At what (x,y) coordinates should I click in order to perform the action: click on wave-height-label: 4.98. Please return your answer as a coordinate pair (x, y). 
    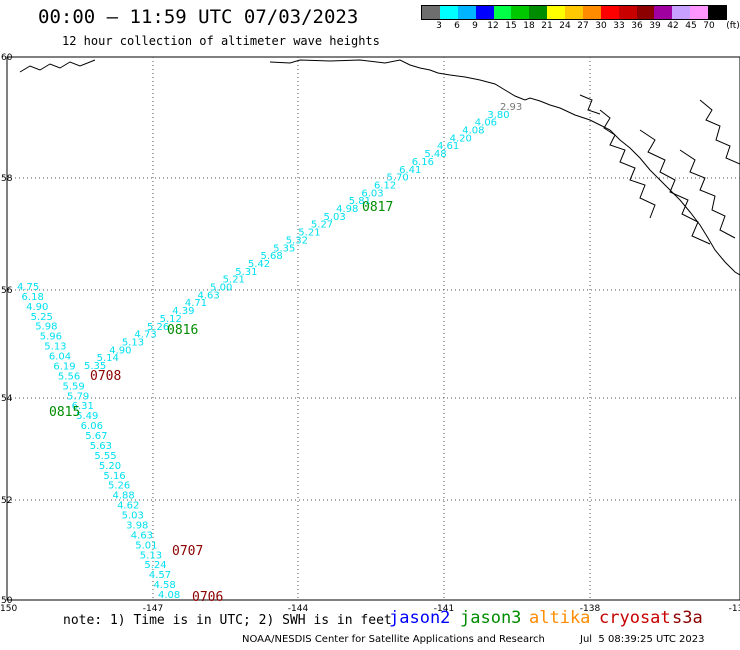
    Looking at the image, I should click on (347, 209).